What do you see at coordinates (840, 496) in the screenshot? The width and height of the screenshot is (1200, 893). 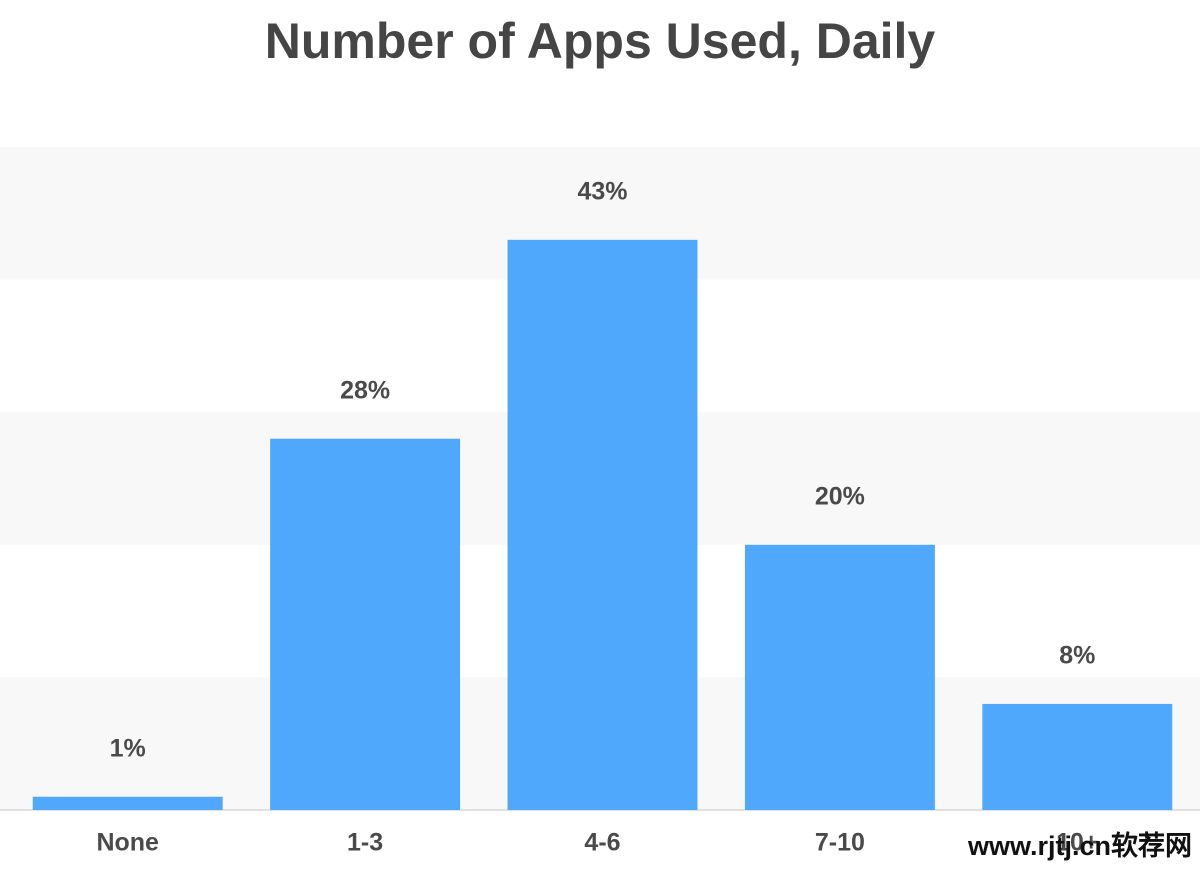 I see `value-label: 20%` at bounding box center [840, 496].